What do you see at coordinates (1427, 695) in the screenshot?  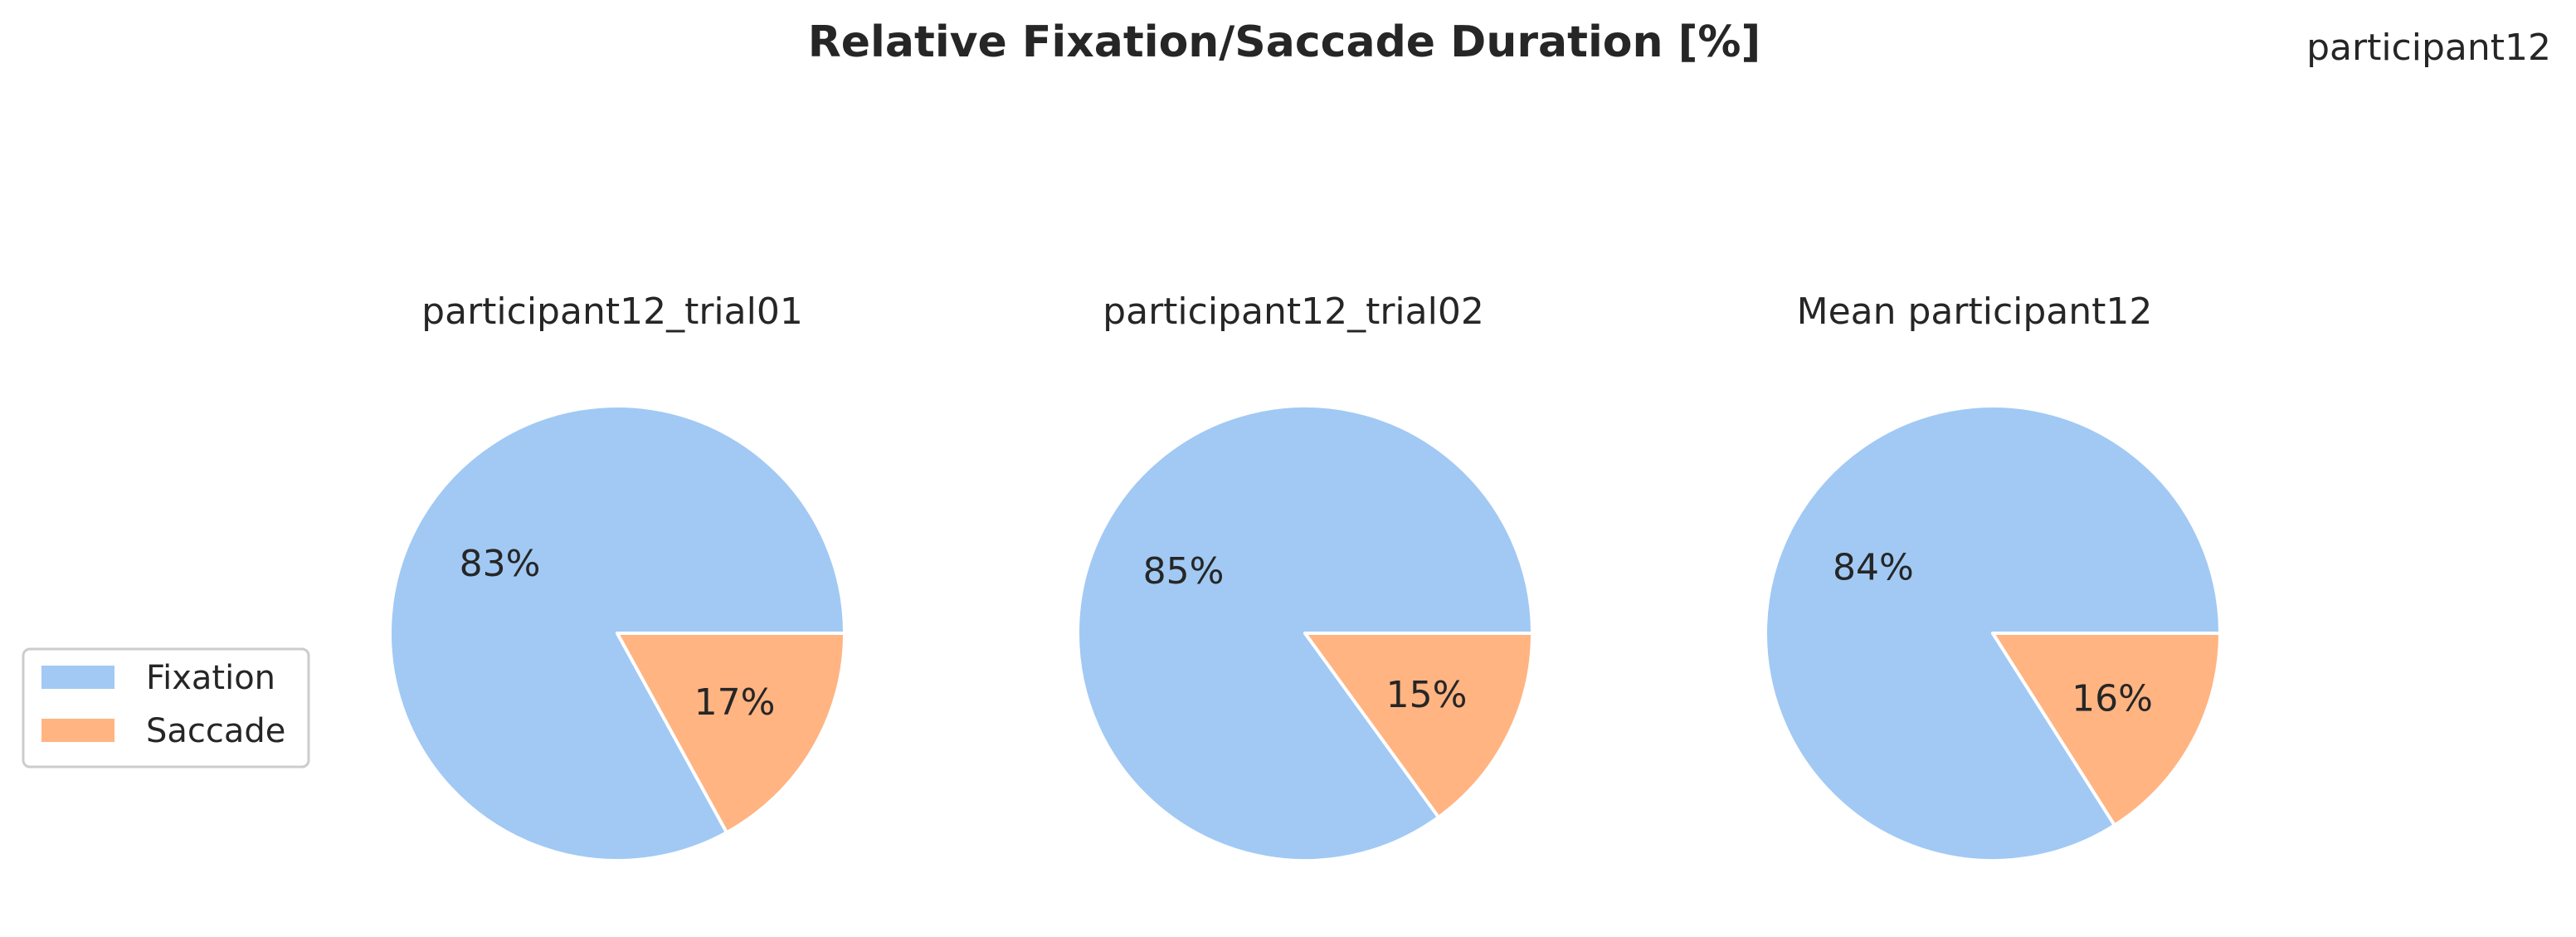 I see `pie-percent-label-saccade: 15%` at bounding box center [1427, 695].